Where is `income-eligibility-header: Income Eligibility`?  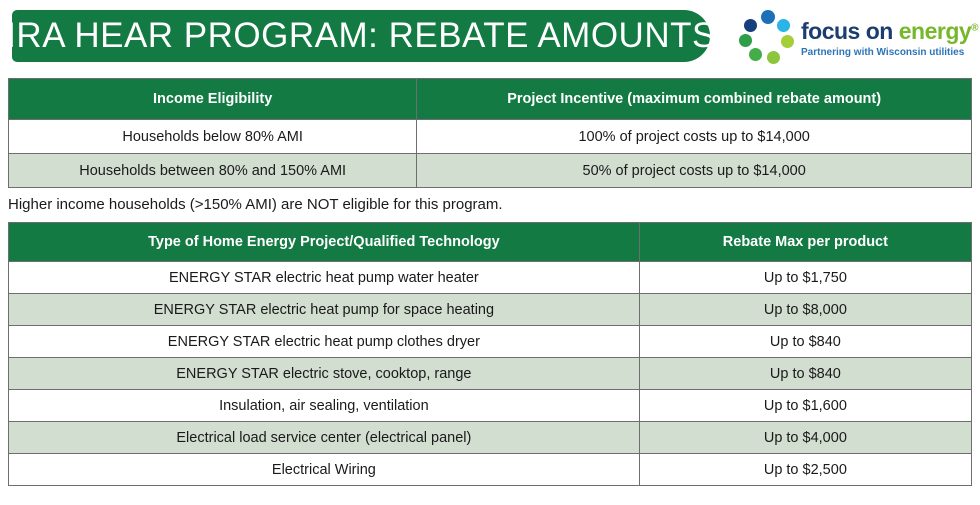
income-eligibility-header: Income Eligibility is located at coordinates (212, 99).